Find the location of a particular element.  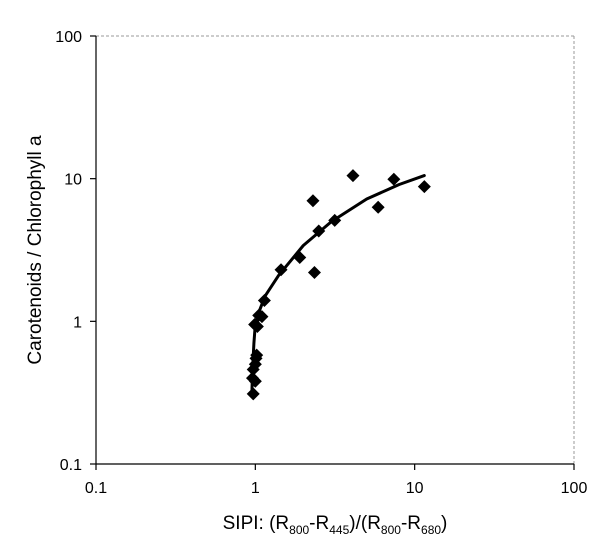

x-tick-label: 10 is located at coordinates (415, 488).